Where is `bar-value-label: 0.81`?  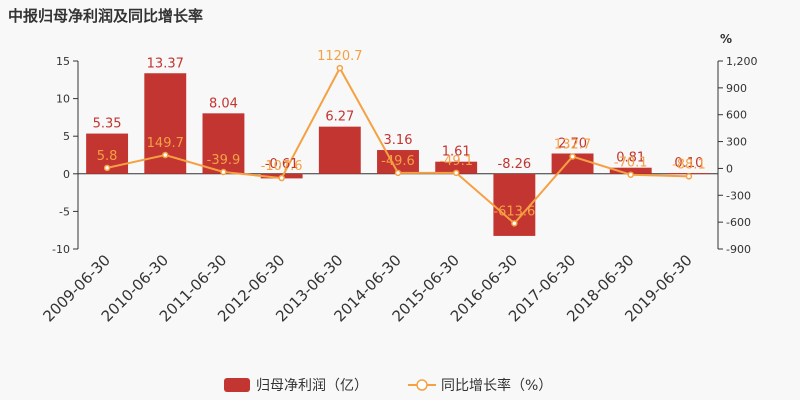 bar-value-label: 0.81 is located at coordinates (630, 158).